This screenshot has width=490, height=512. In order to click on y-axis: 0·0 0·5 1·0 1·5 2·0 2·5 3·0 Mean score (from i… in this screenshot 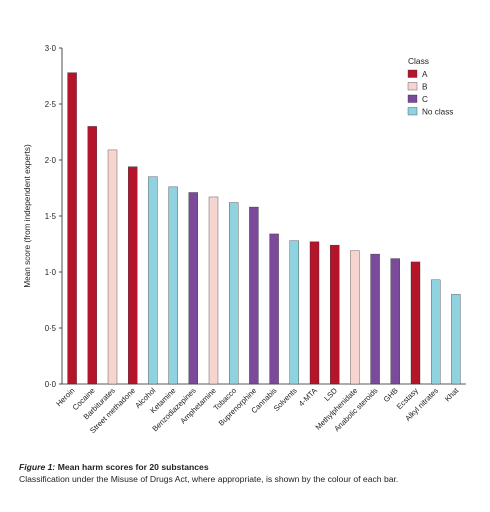, I will do `click(43, 216)`.